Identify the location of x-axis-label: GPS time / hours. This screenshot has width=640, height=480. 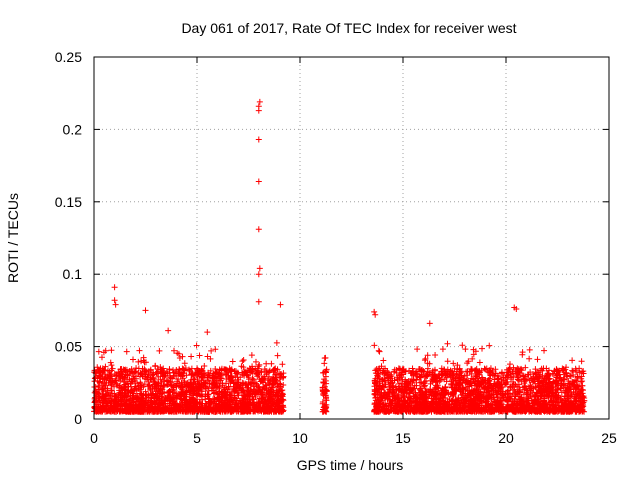
(350, 465).